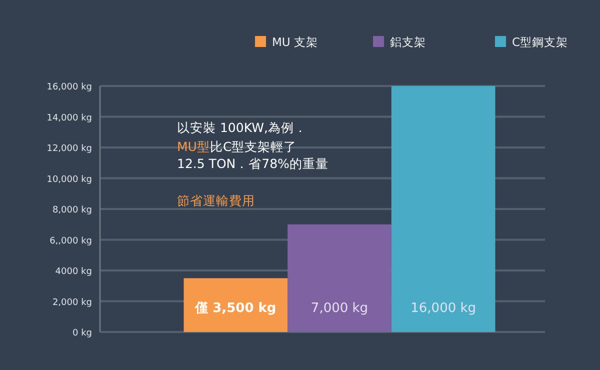 Image resolution: width=600 pixels, height=370 pixels. I want to click on annotation: 比C型支架輕了, so click(253, 146).